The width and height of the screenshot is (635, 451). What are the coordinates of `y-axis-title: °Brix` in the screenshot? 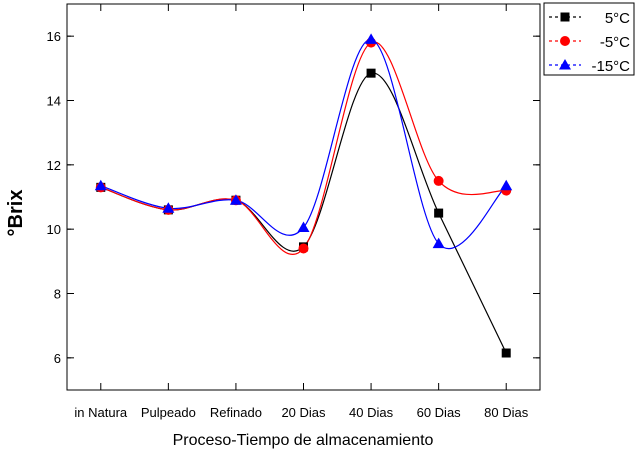 It's located at (16, 213).